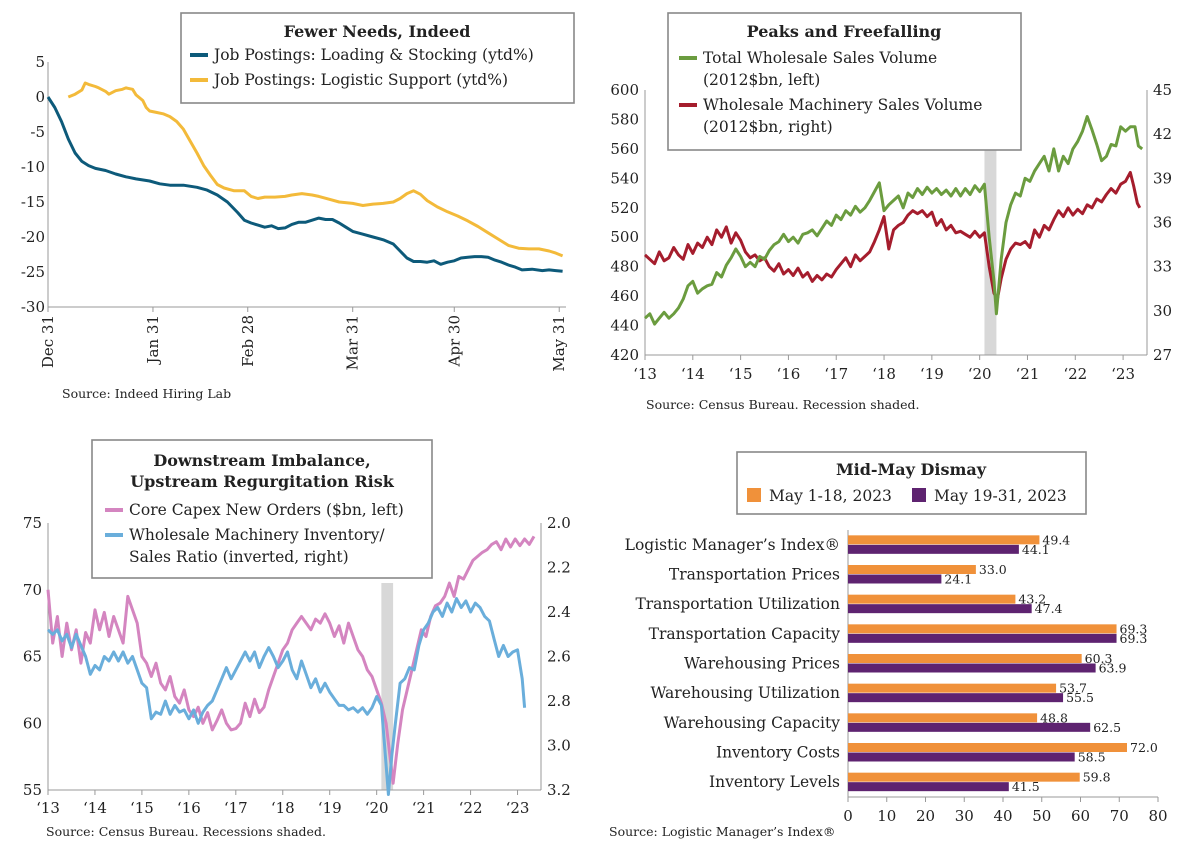 The width and height of the screenshot is (1200, 859). What do you see at coordinates (1162, 134) in the screenshot?
I see `chart2-right-tick-label: 42` at bounding box center [1162, 134].